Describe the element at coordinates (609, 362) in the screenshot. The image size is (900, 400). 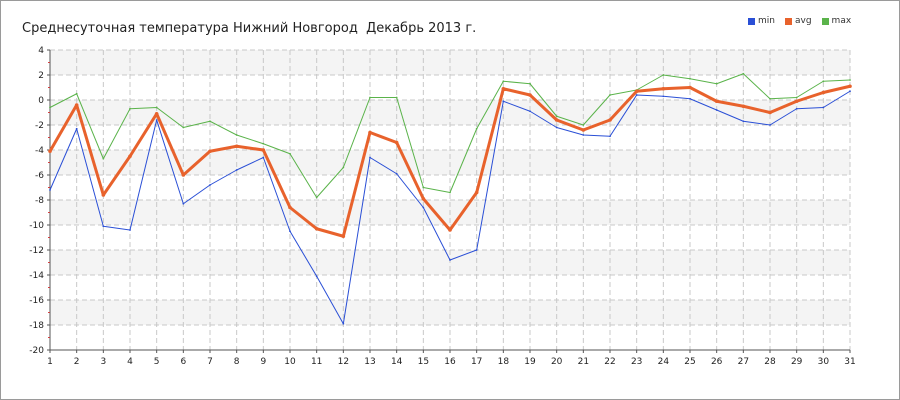
I see `x-tick-label: 22` at that location.